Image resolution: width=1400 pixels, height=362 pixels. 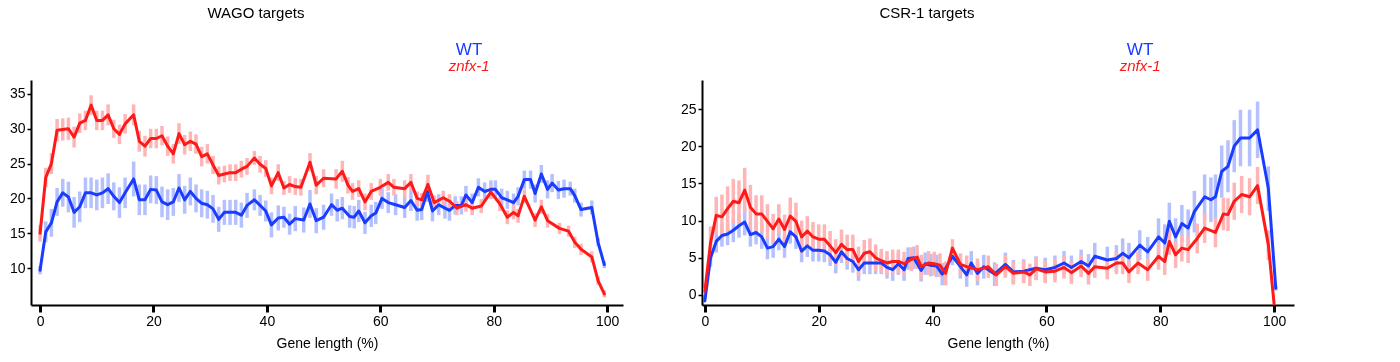 What do you see at coordinates (256, 12) in the screenshot?
I see `chart-title: WAGO targets` at bounding box center [256, 12].